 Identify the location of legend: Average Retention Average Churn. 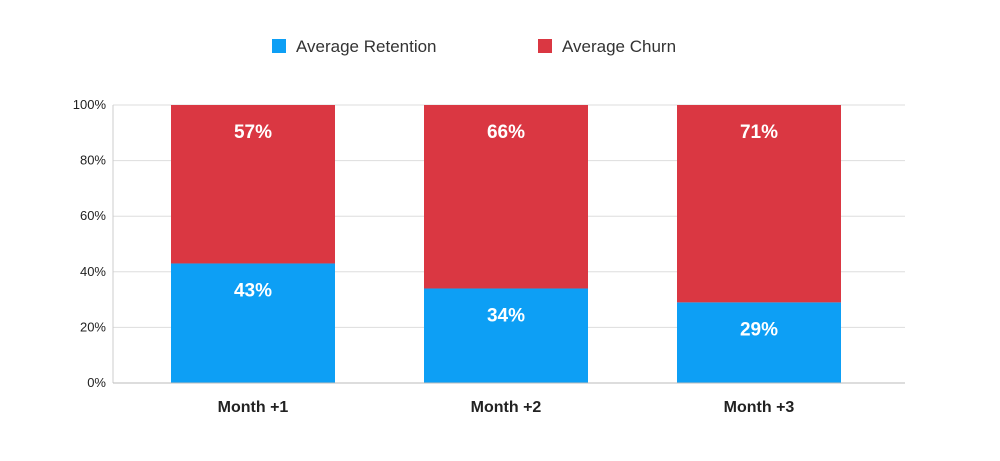
(474, 46).